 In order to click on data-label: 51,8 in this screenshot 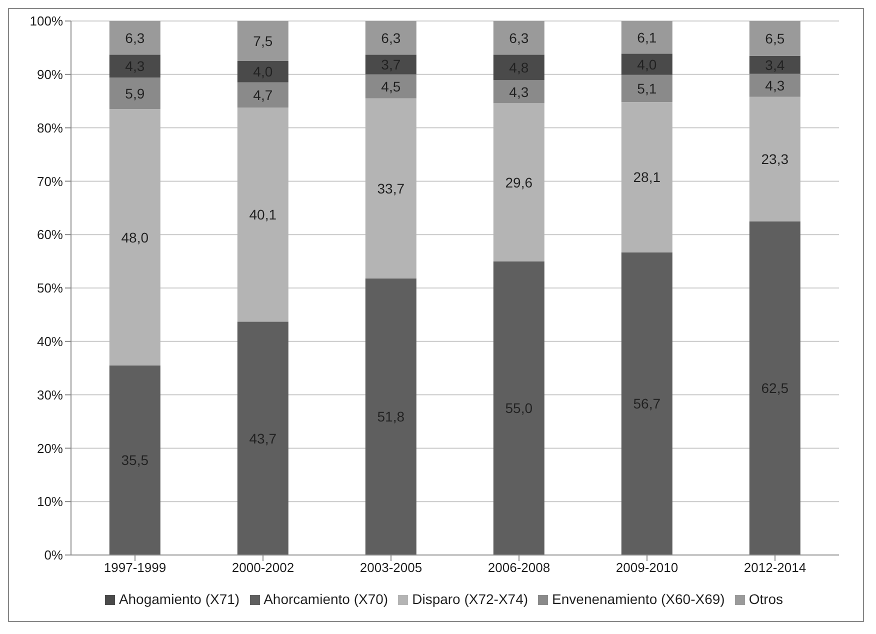, I will do `click(391, 416)`.